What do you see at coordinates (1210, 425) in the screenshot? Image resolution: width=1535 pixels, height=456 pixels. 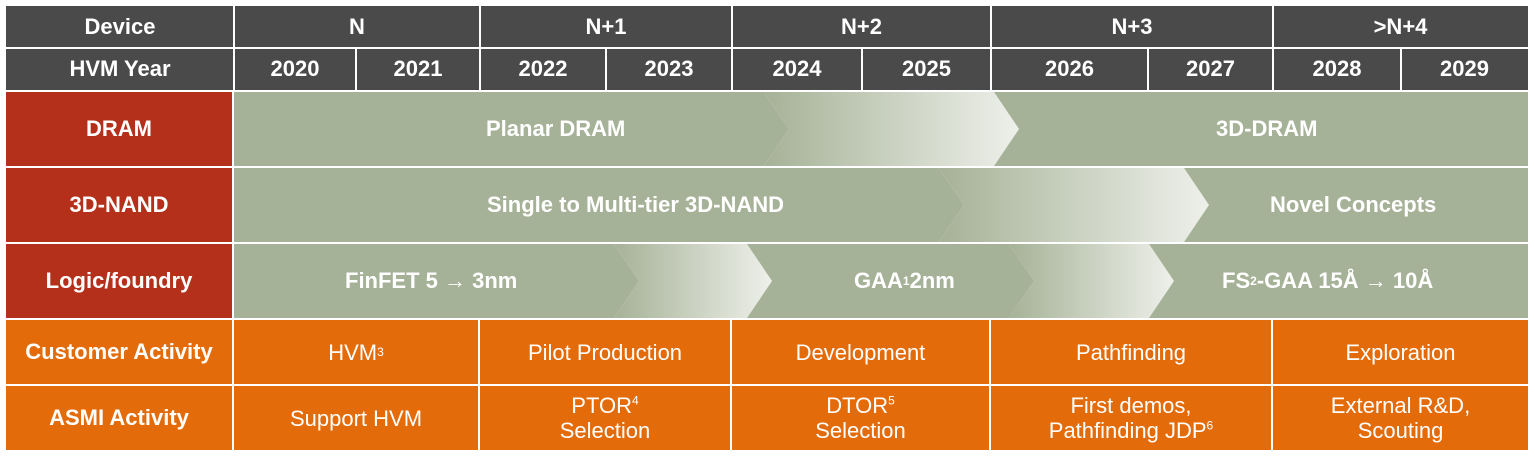 I see `jdp-footnote: 6` at bounding box center [1210, 425].